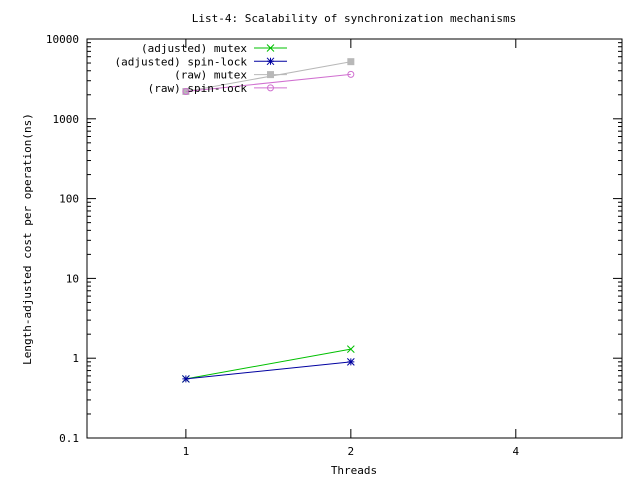 The height and width of the screenshot is (480, 640). I want to click on legend-label: (raw) mutex, so click(210, 75).